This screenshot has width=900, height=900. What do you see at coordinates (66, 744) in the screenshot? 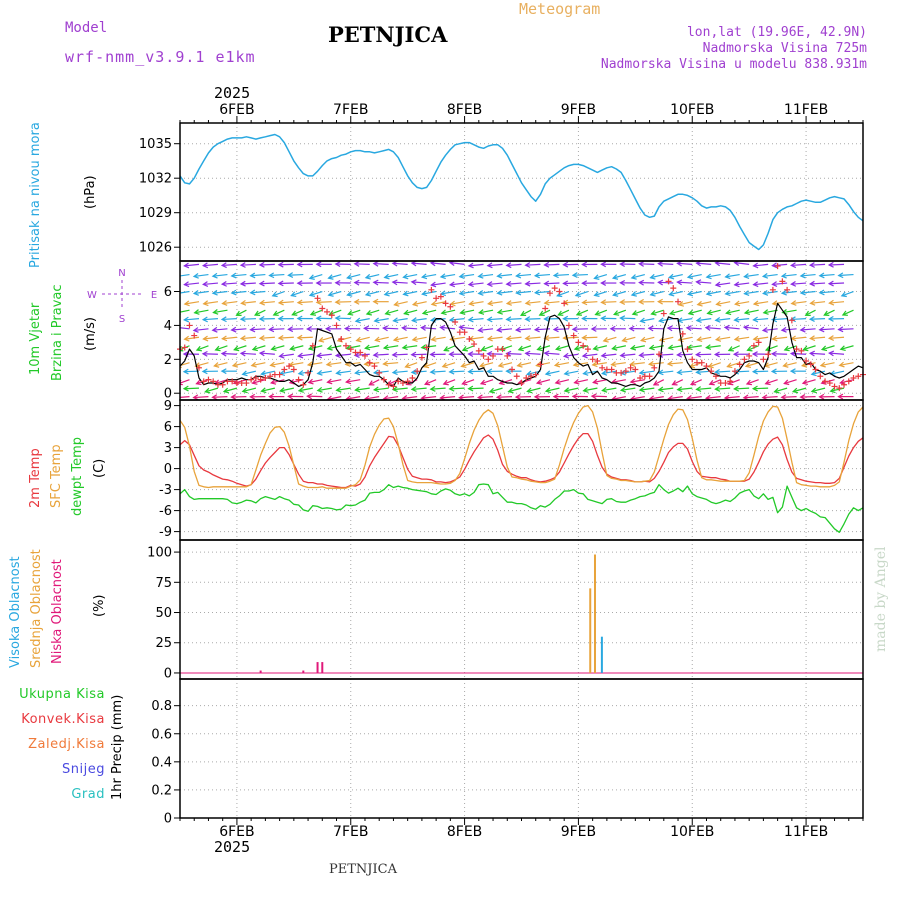
I see `precip-freezing-label: Zaledj.Kisa` at bounding box center [66, 744].